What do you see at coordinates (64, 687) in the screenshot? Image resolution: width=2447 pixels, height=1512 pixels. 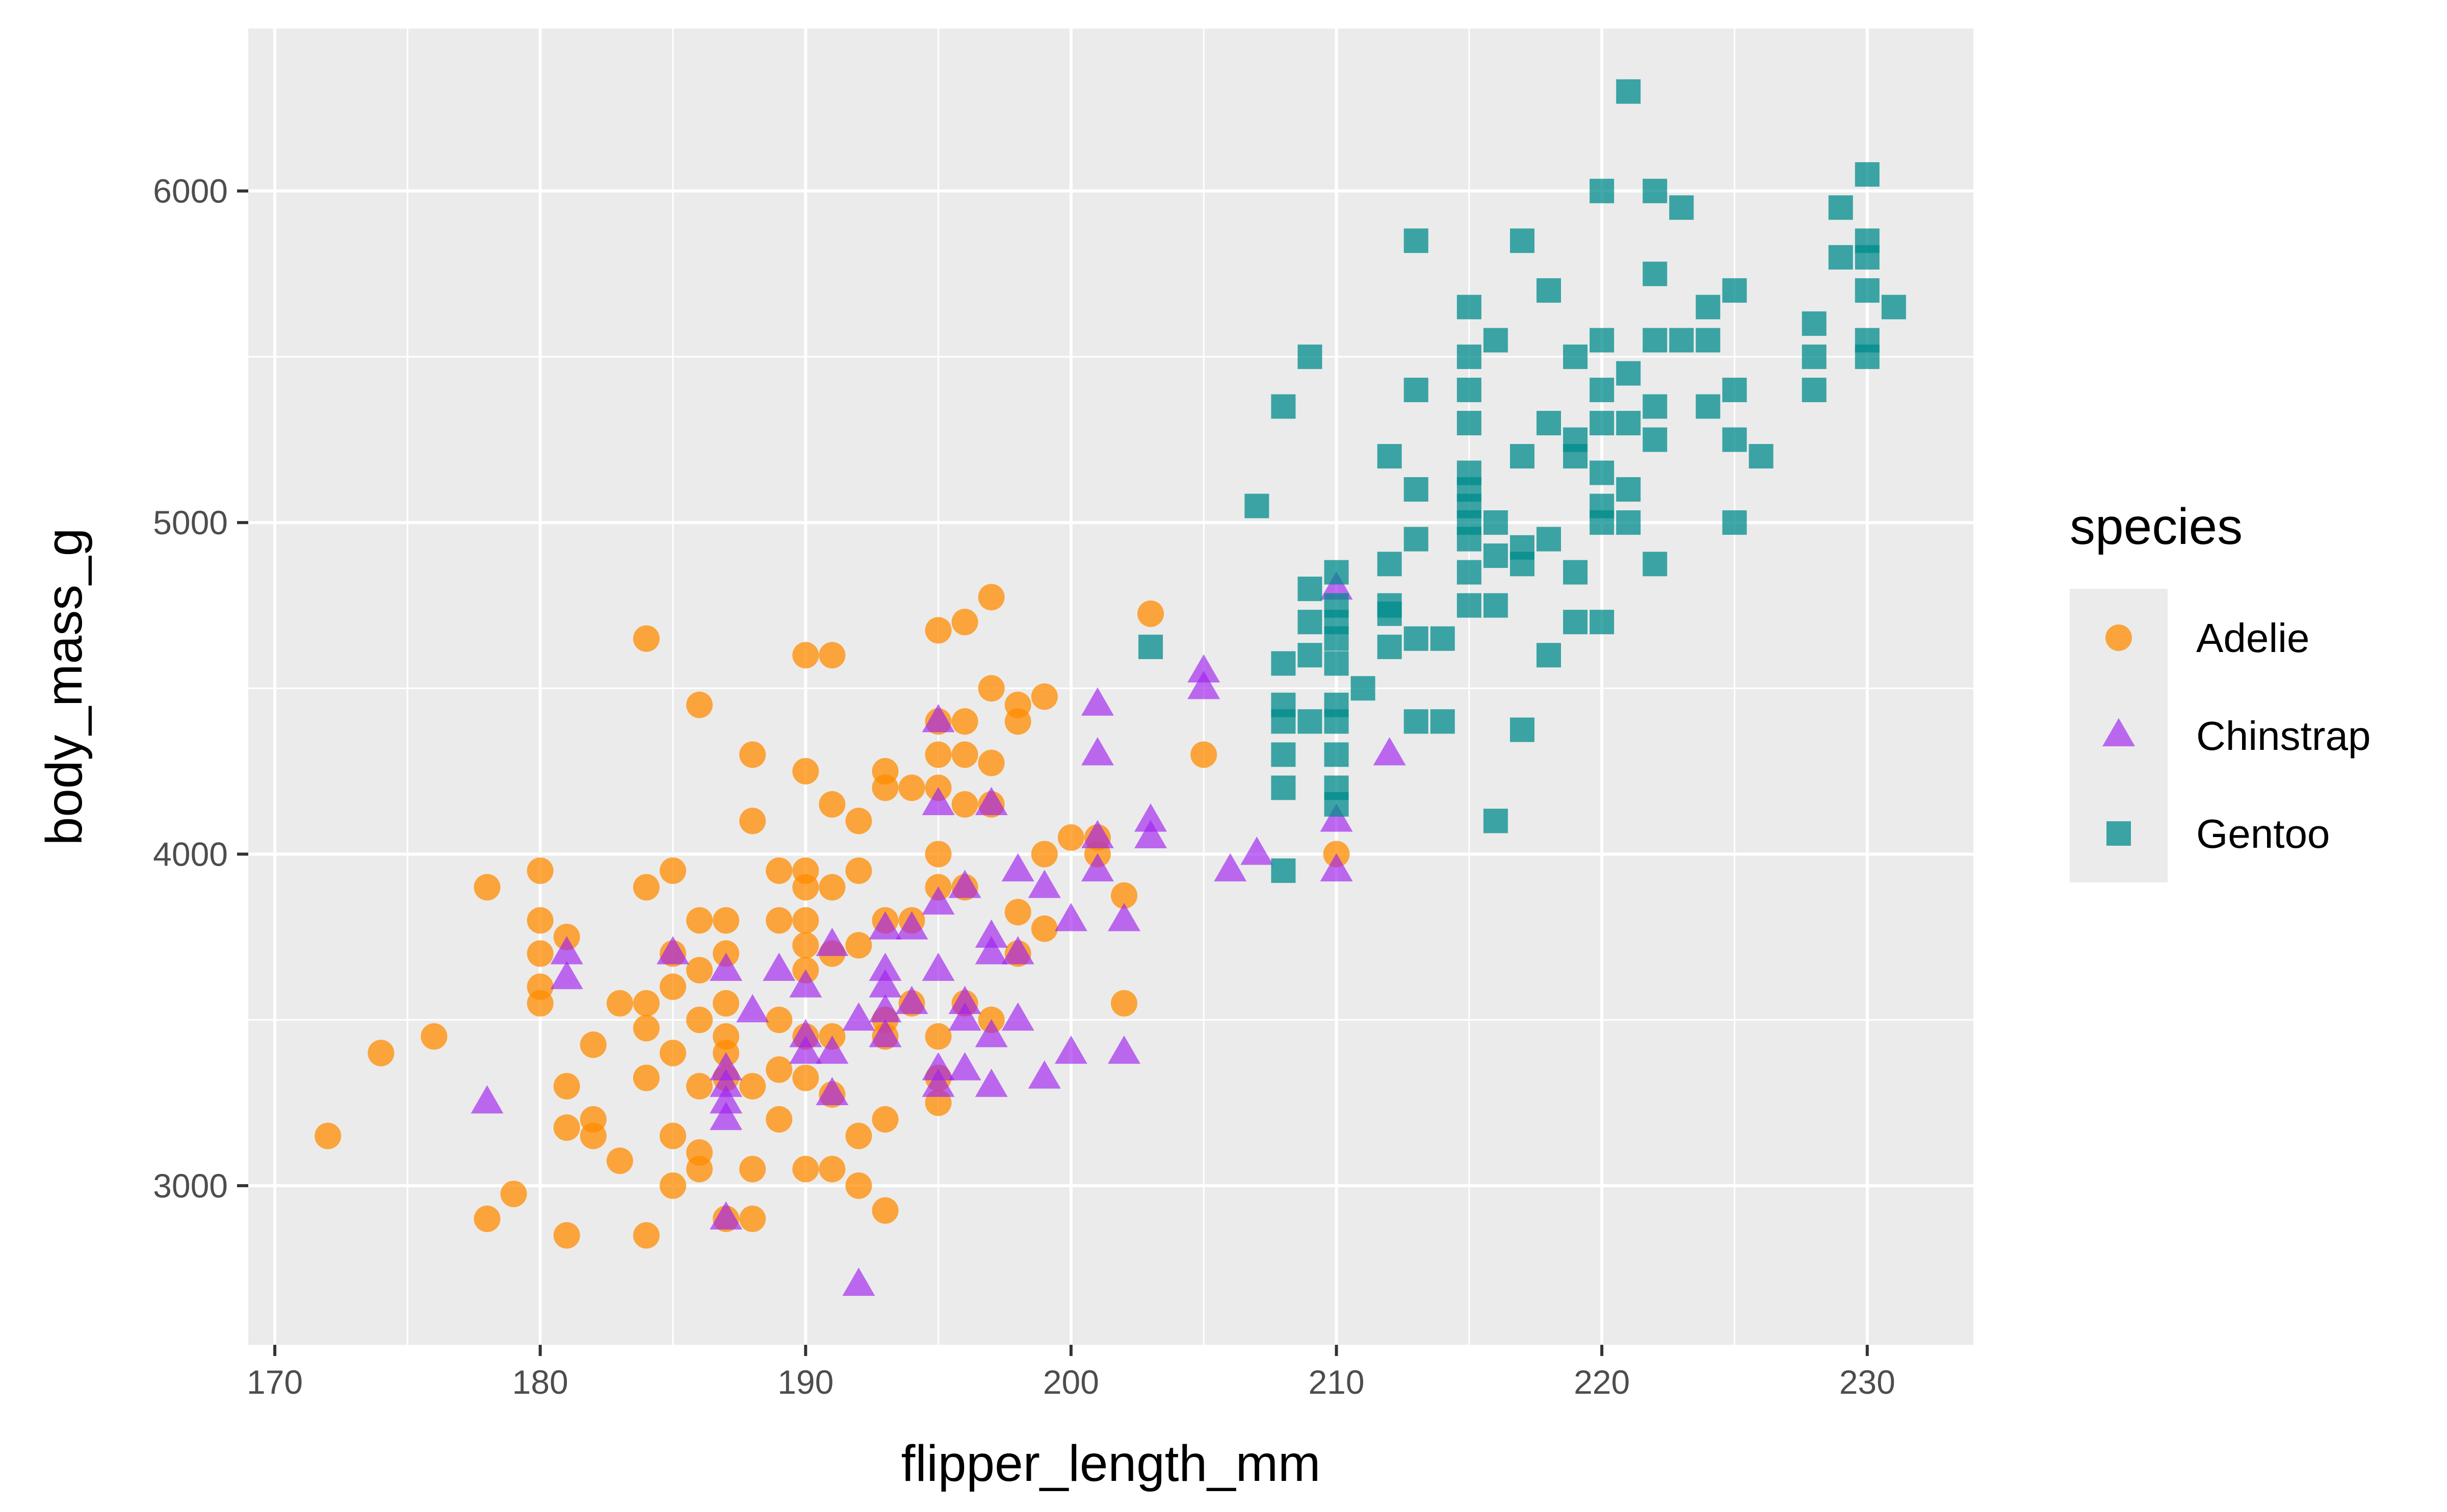 I see `y-axis-title: body_mass_g` at bounding box center [64, 687].